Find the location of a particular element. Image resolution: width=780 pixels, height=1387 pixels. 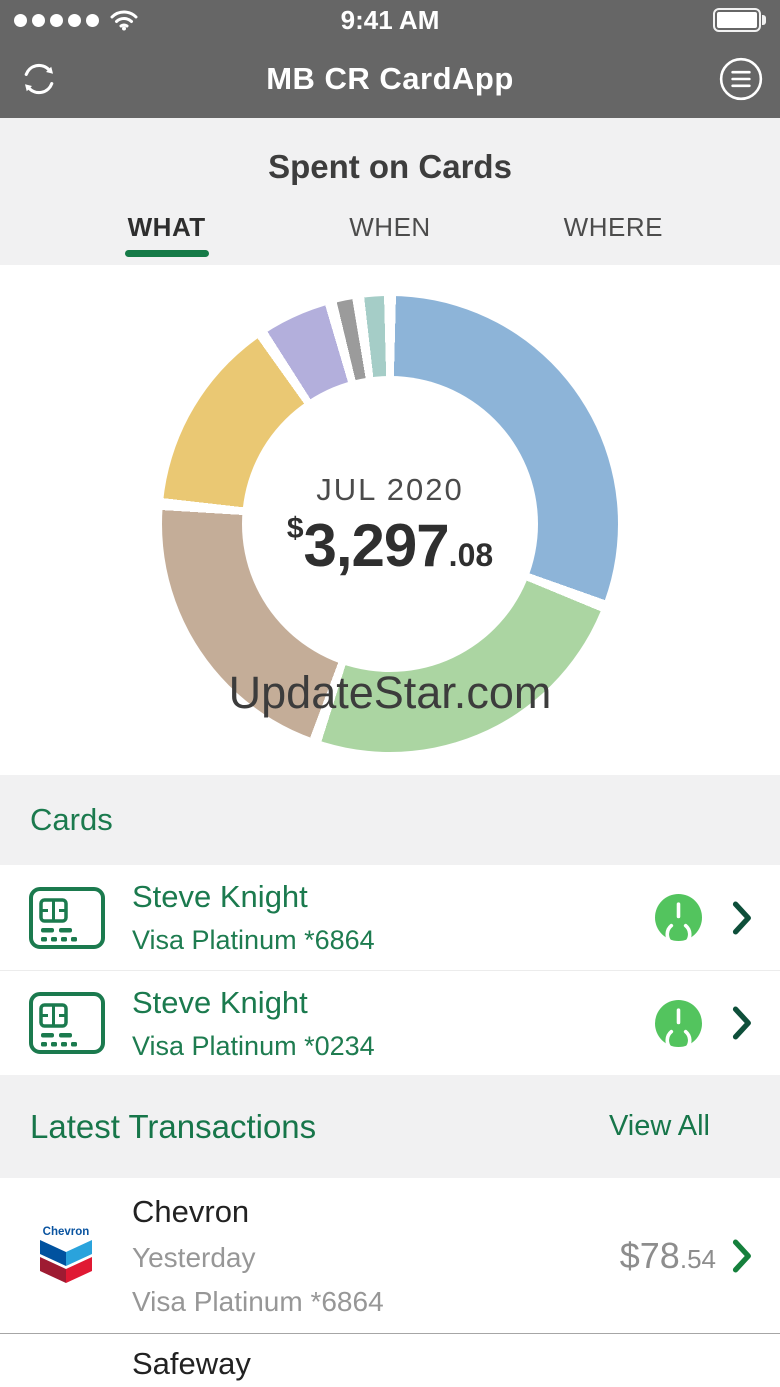

nav-bar: MB CR CardApp is located at coordinates (390, 79).